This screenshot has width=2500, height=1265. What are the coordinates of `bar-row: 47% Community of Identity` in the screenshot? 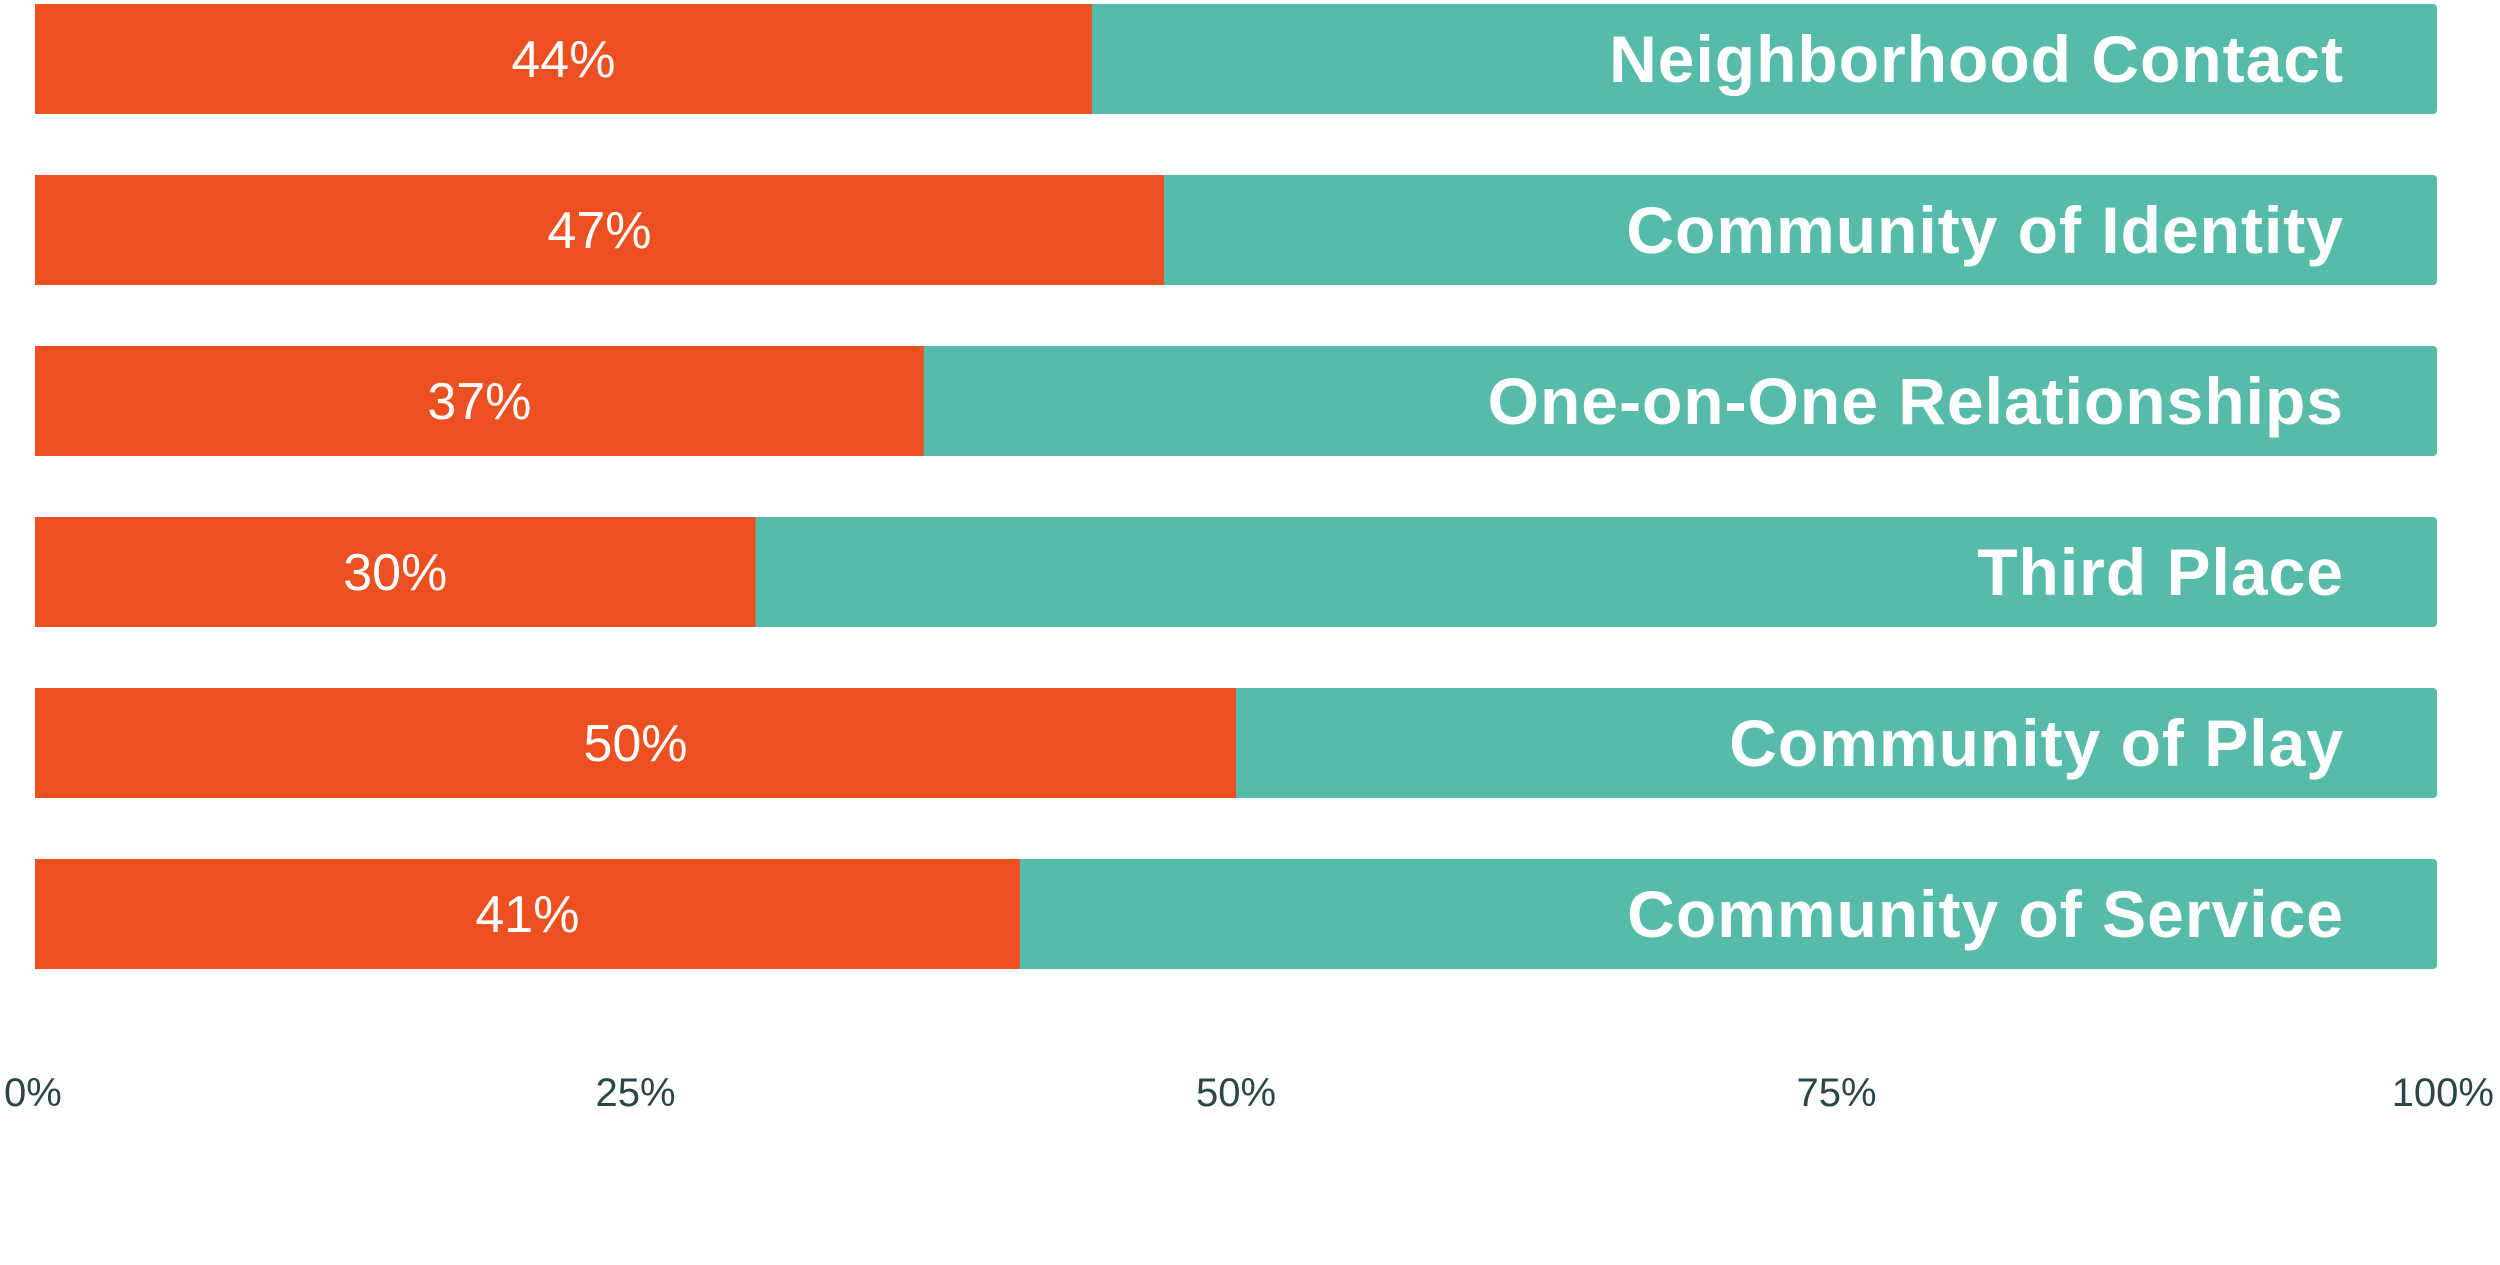 It's located at (1236, 230).